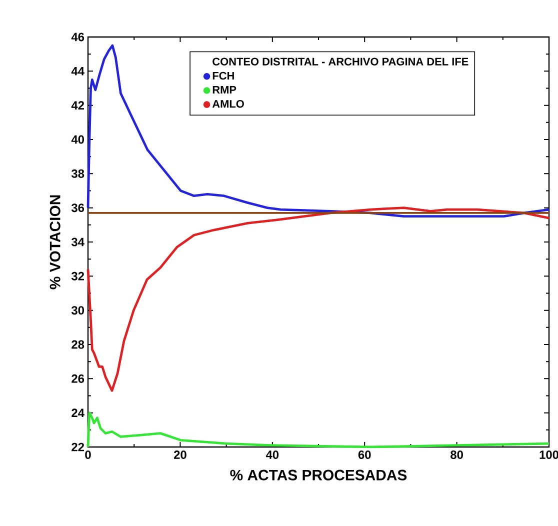 The width and height of the screenshot is (558, 526). I want to click on y-tick-label: 46, so click(77, 37).